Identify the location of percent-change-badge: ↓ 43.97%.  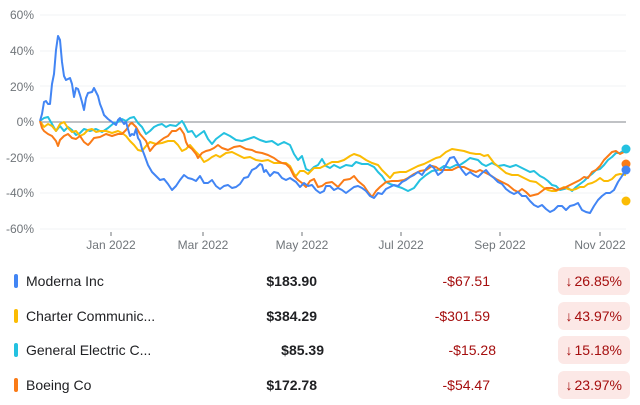
(593, 315).